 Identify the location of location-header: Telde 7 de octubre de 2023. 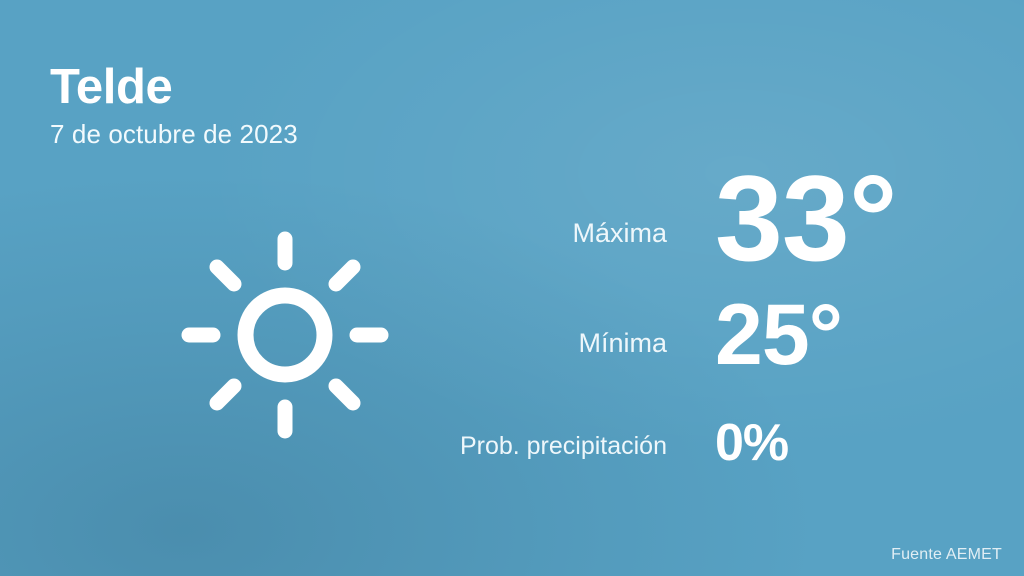
(174, 105).